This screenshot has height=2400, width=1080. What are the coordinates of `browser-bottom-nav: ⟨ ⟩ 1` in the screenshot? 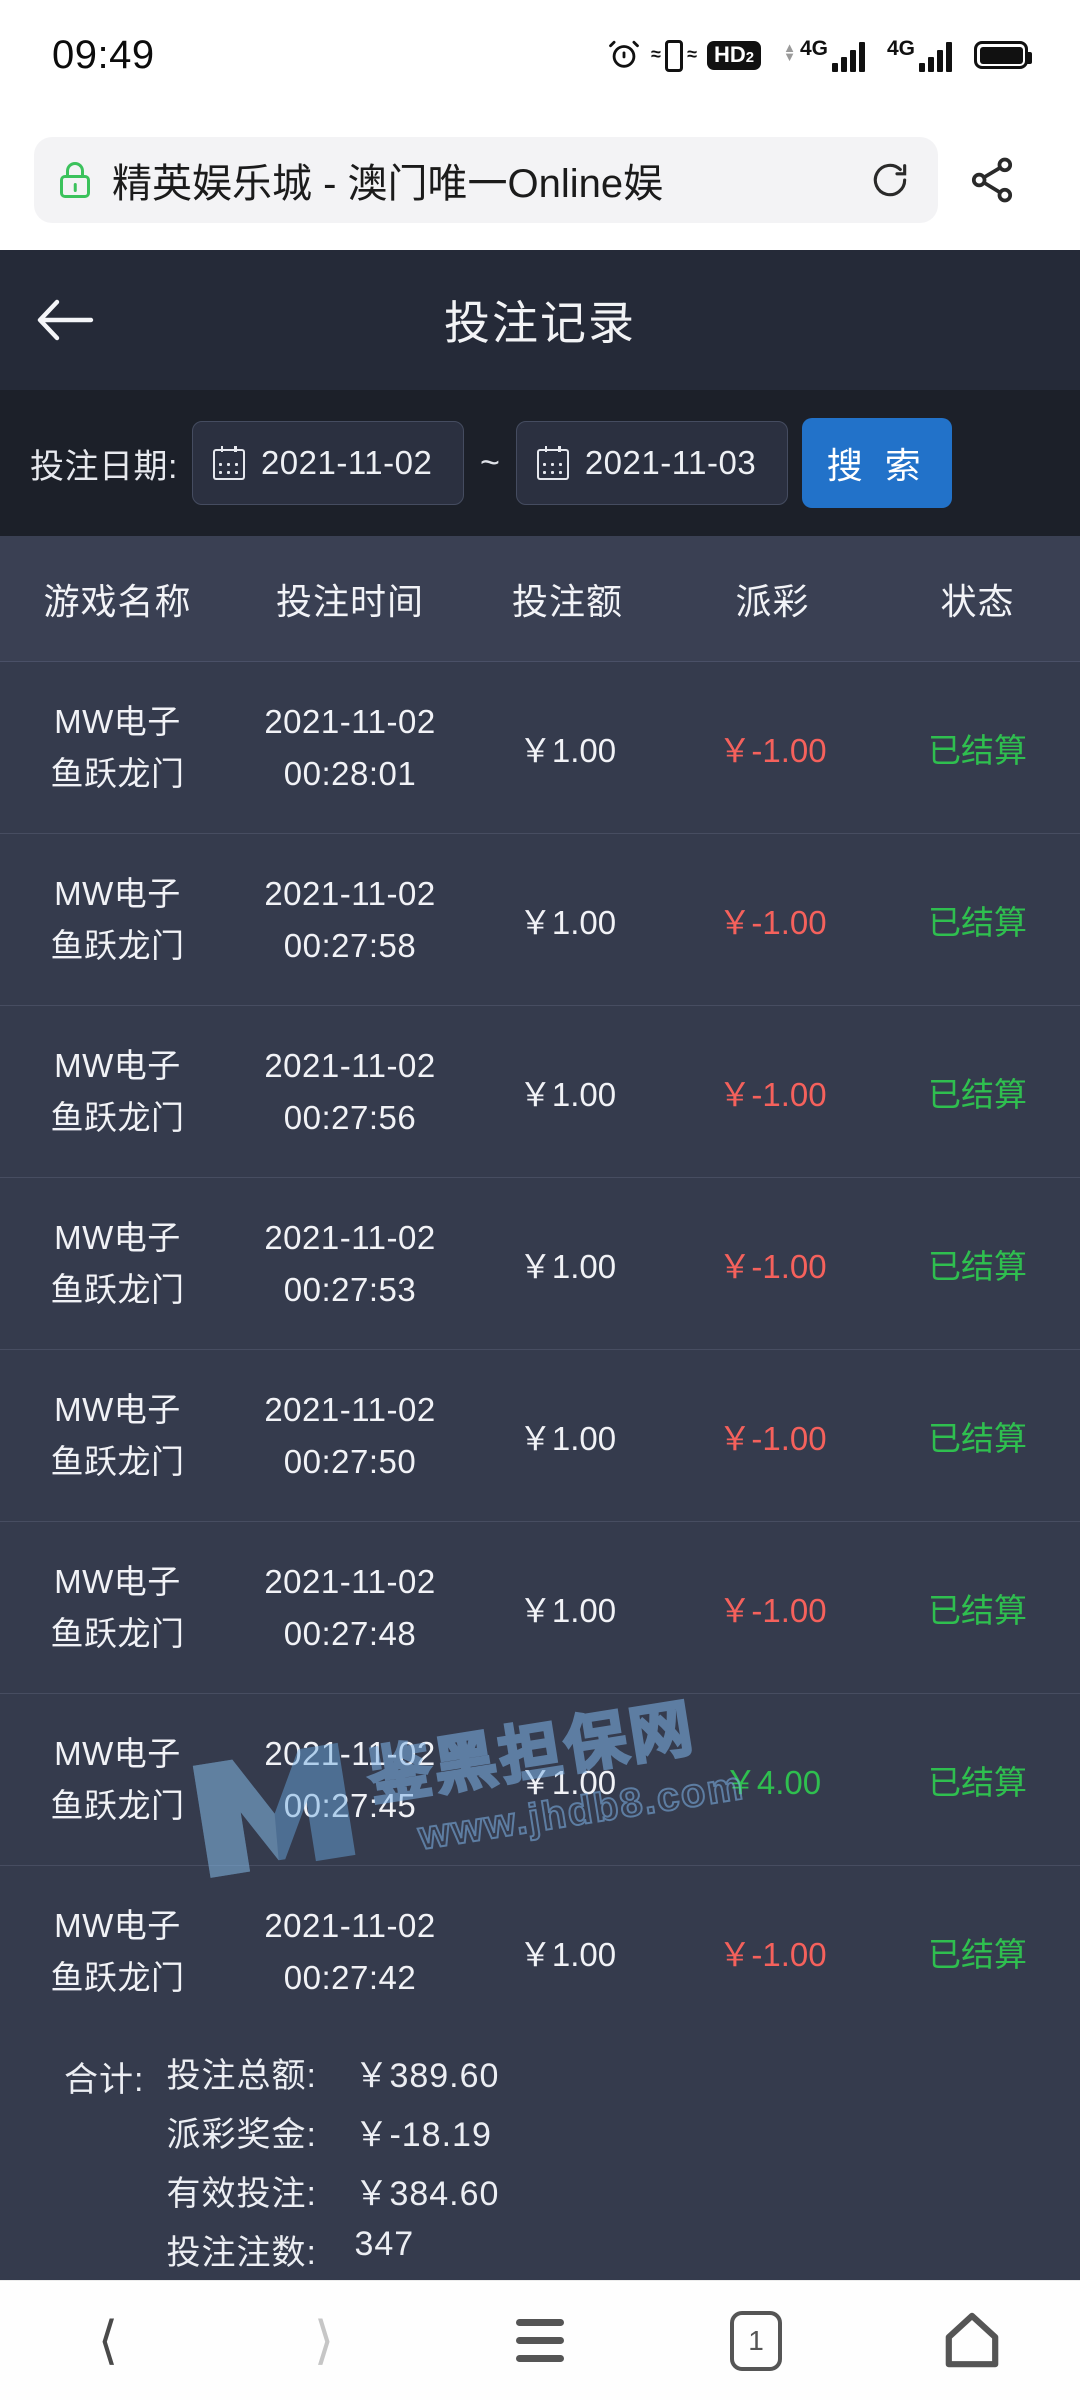 It's located at (540, 2340).